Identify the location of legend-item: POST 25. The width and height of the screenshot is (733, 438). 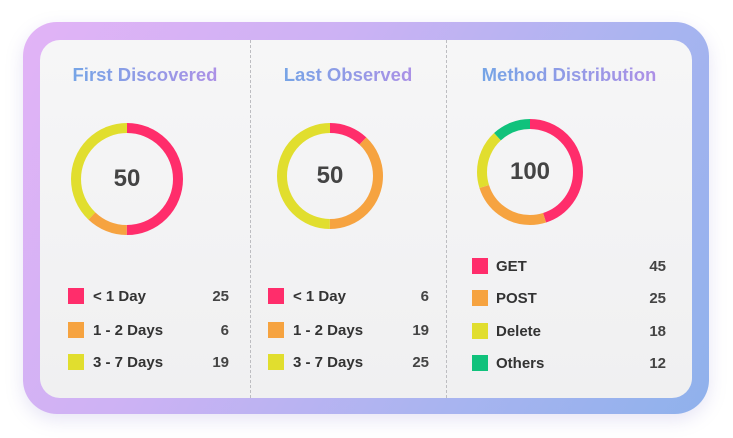
(569, 298).